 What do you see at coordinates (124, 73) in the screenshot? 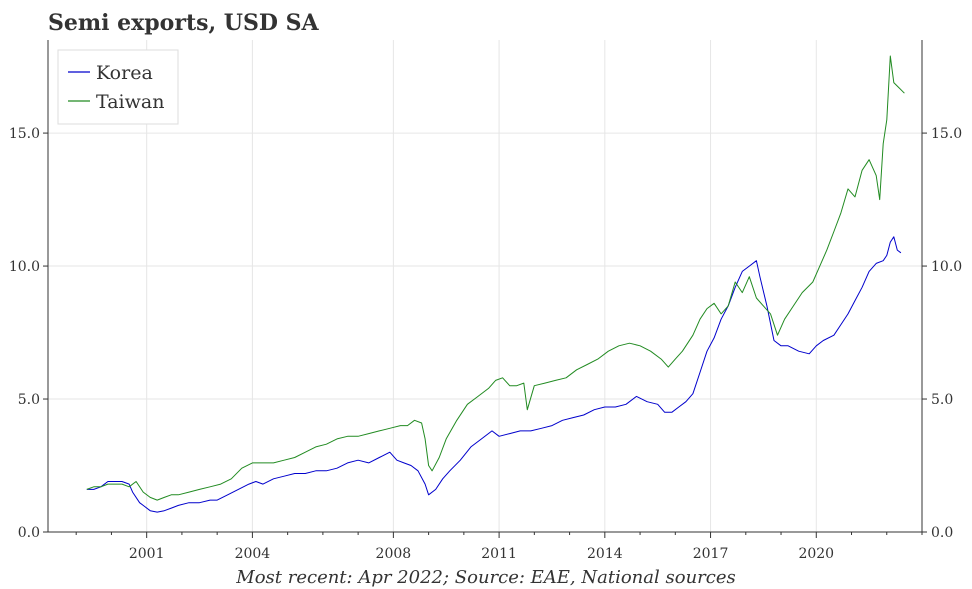
I see `legend-label-korea: Korea` at bounding box center [124, 73].